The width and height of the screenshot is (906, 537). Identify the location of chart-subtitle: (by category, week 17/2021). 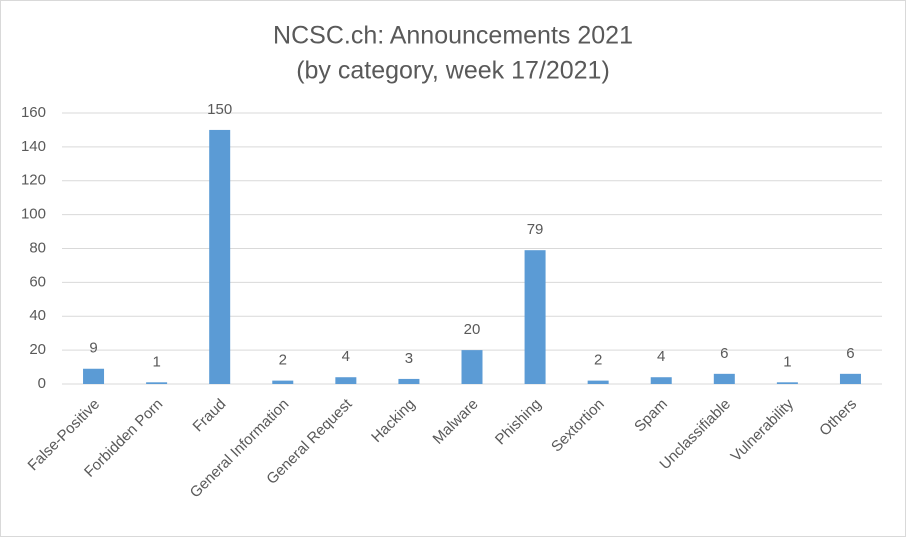
(453, 71).